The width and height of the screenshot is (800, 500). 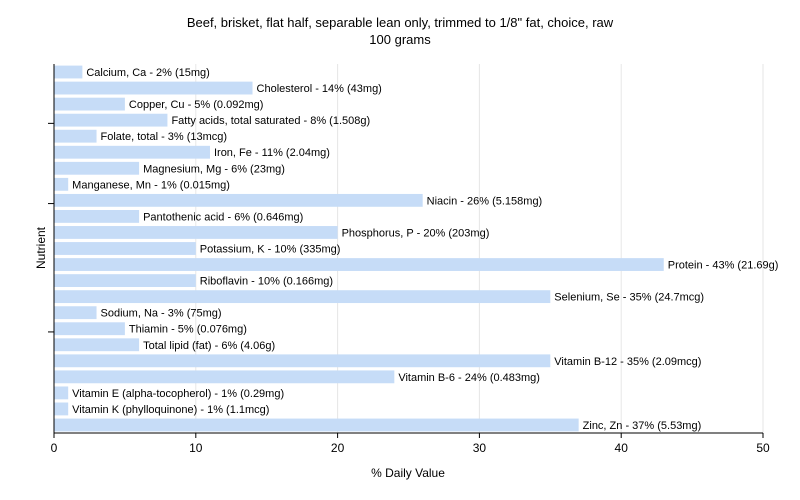 What do you see at coordinates (469, 378) in the screenshot?
I see `bar-label: Vitamin B-6 - 24% (0.483mg)` at bounding box center [469, 378].